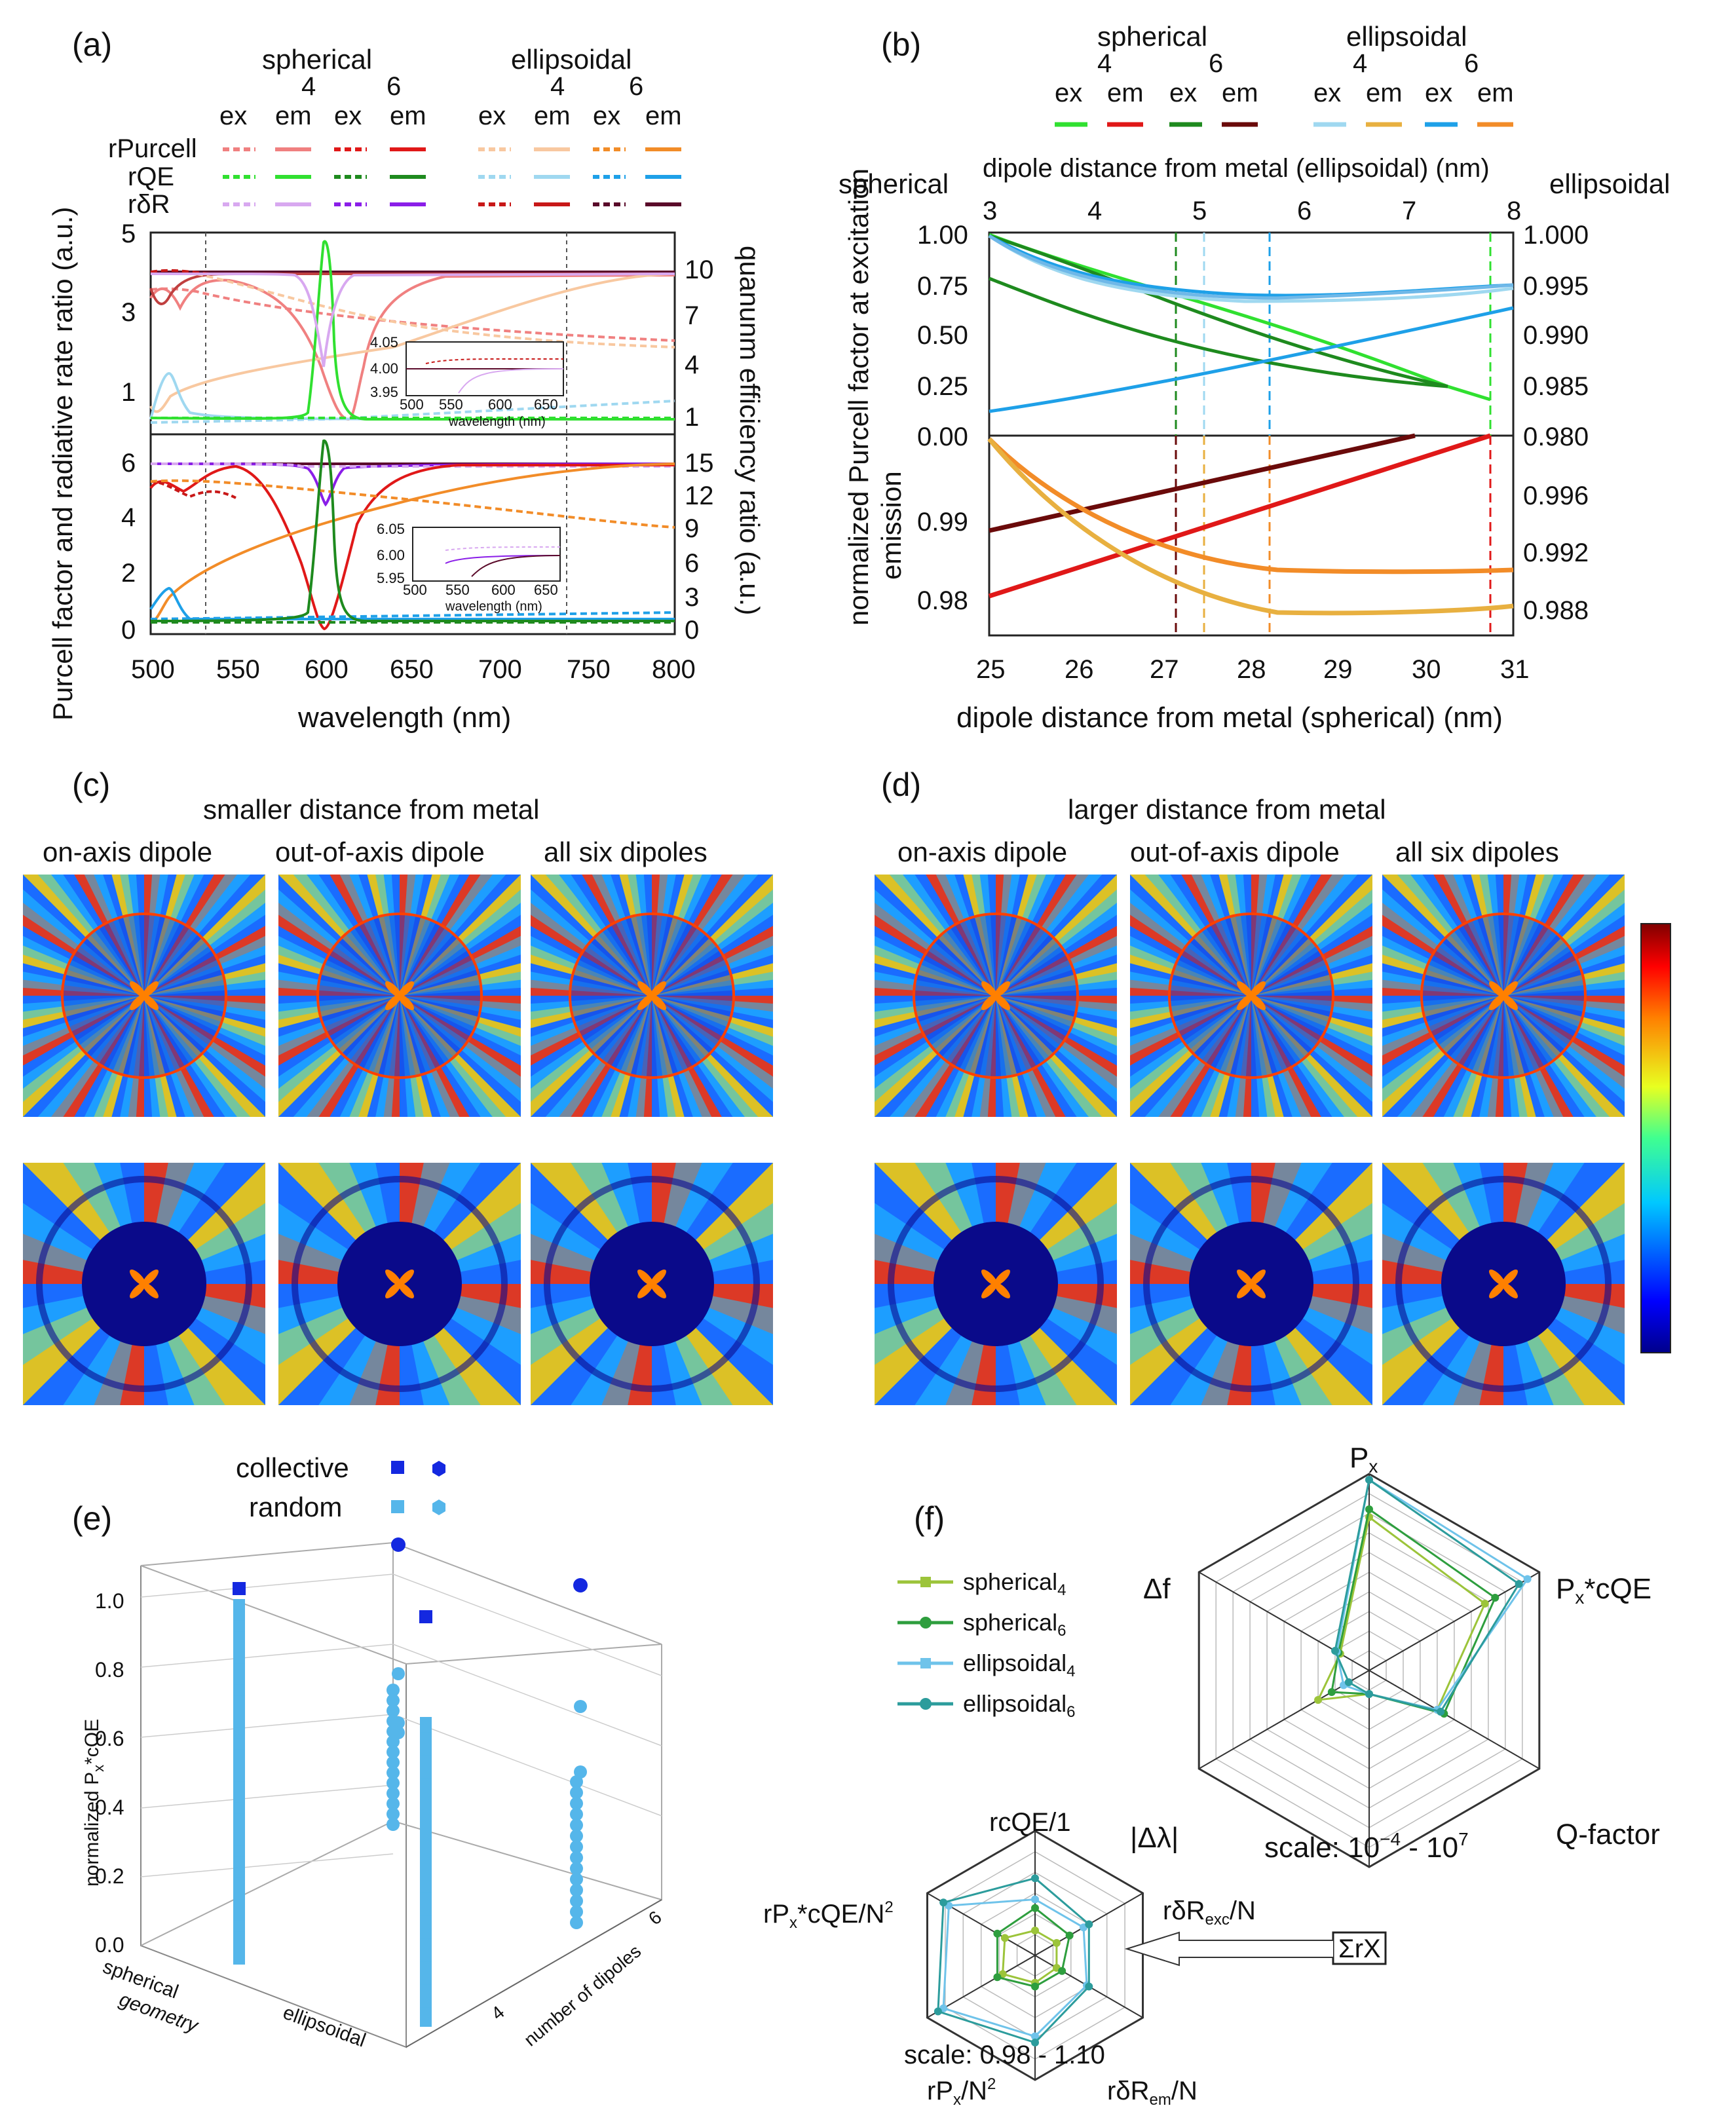 This screenshot has width=1736, height=2110. Describe the element at coordinates (663, 116) in the screenshot. I see `panel-a-em4: em` at that location.